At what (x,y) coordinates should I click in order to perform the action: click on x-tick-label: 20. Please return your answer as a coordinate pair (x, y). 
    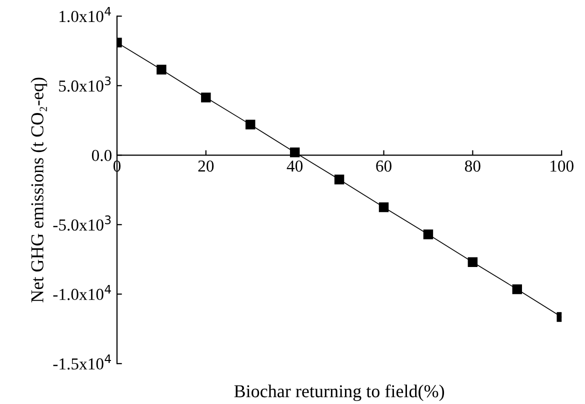
    Looking at the image, I should click on (206, 166).